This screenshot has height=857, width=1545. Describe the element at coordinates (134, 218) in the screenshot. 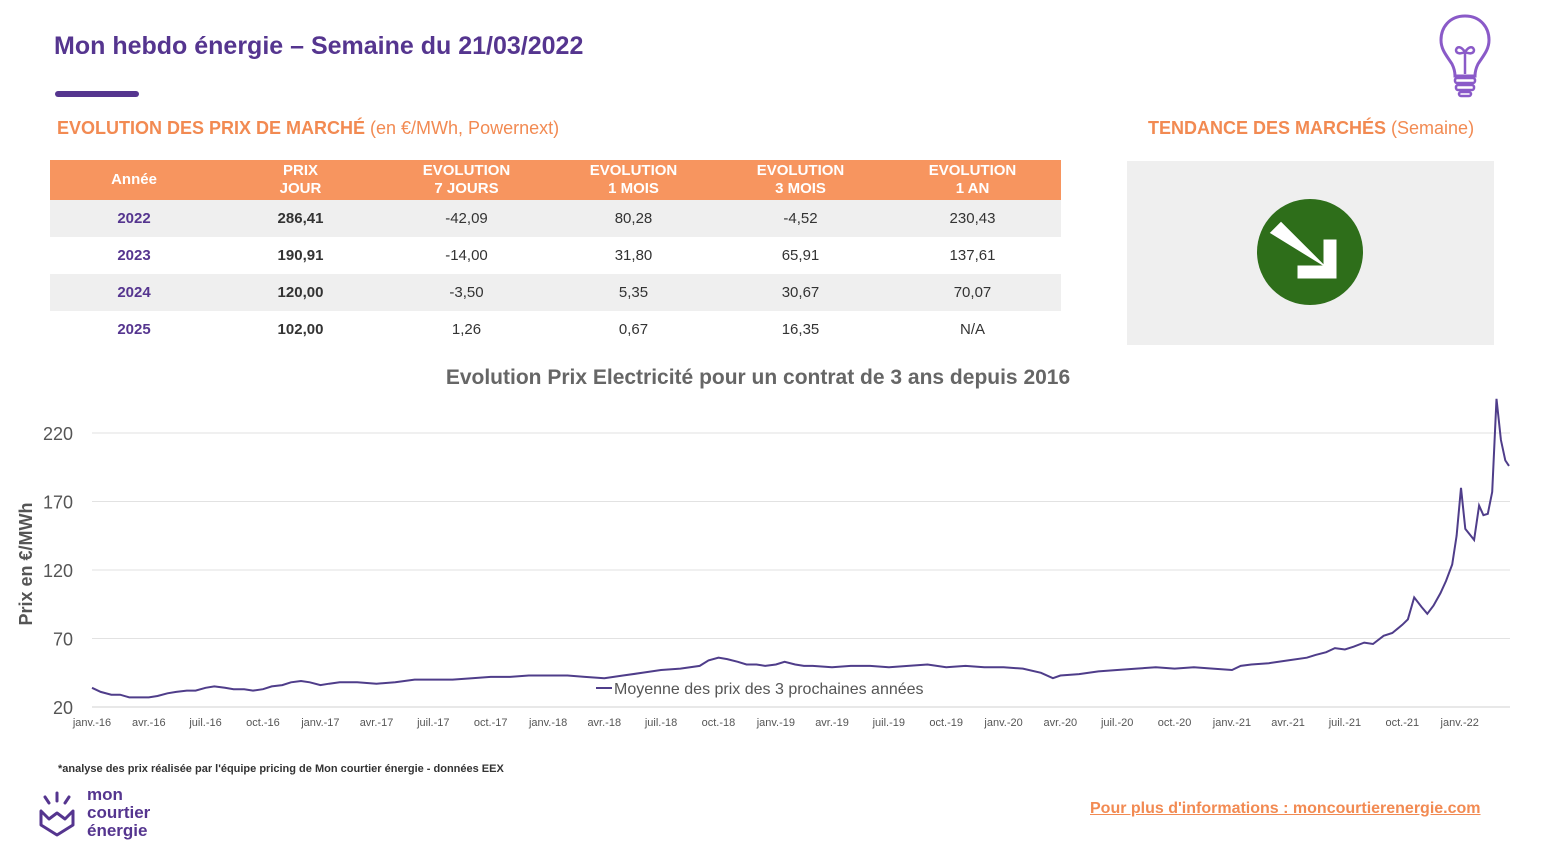

I see `cell-year: 2022` at that location.